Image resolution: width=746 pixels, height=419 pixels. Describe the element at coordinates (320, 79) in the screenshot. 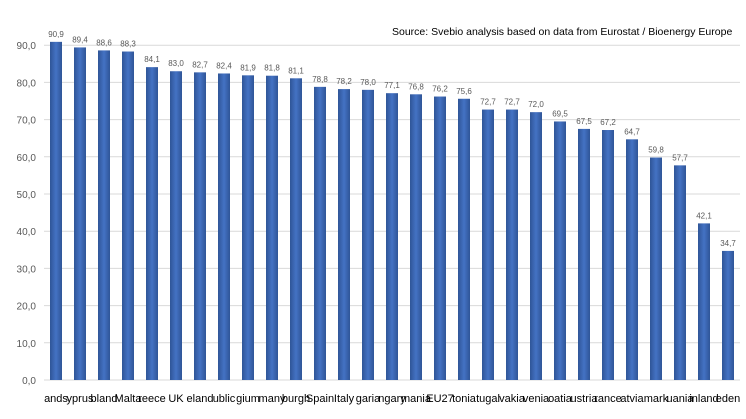

I see `data-label: 78,8` at that location.